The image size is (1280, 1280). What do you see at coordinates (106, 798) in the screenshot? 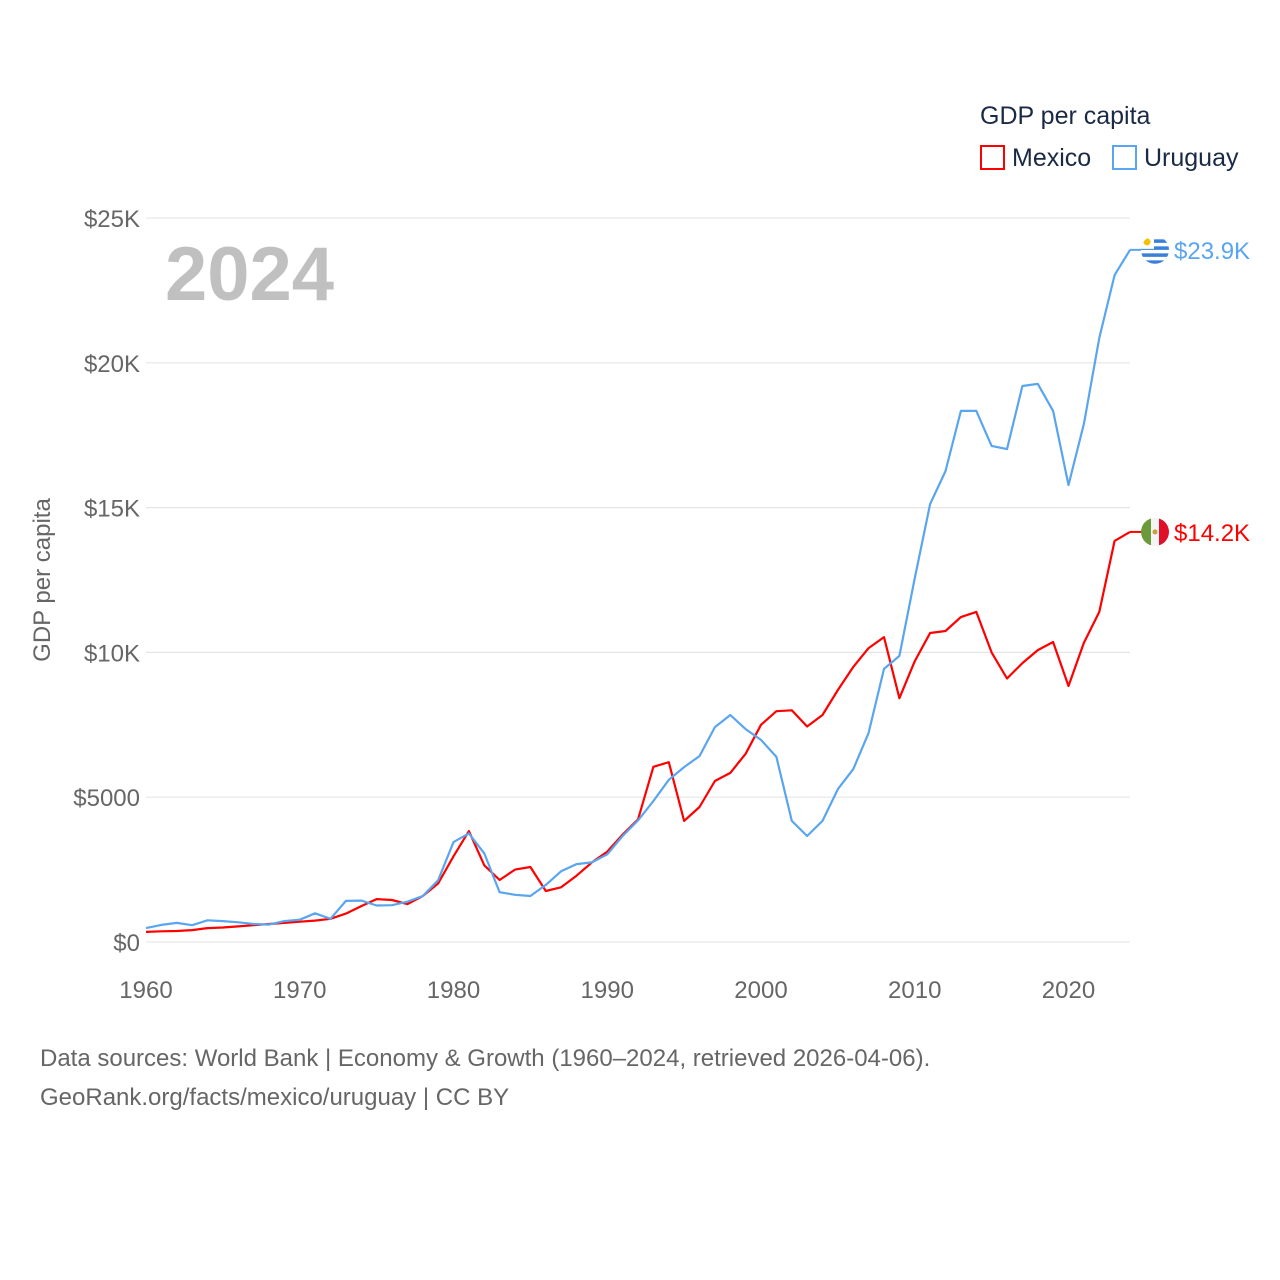
I see `y-tick-label: $5000` at bounding box center [106, 798].